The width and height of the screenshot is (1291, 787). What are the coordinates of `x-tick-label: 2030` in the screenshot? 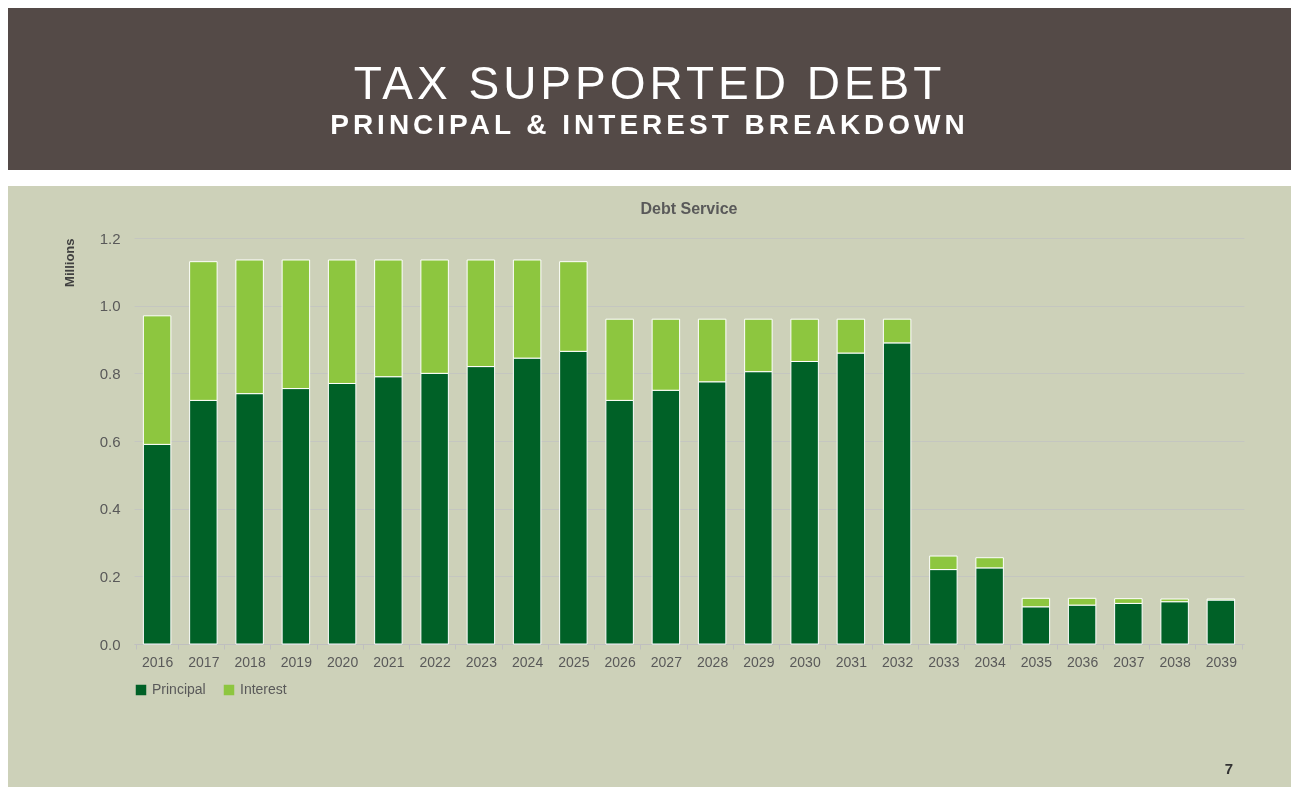 It's located at (805, 661).